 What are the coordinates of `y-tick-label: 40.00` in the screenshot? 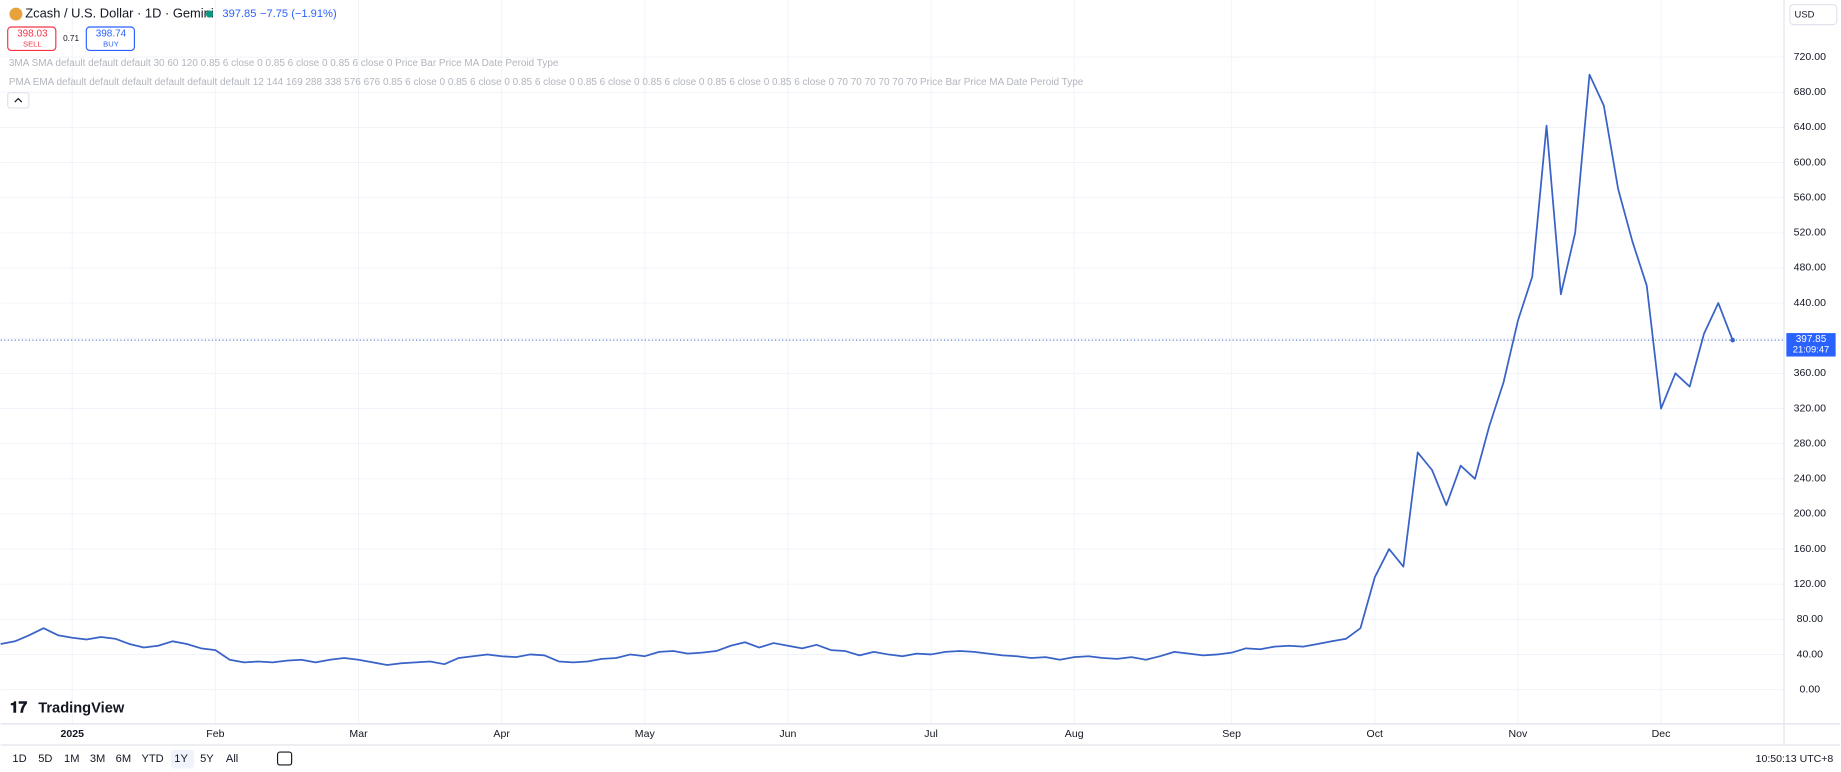 It's located at (1810, 654).